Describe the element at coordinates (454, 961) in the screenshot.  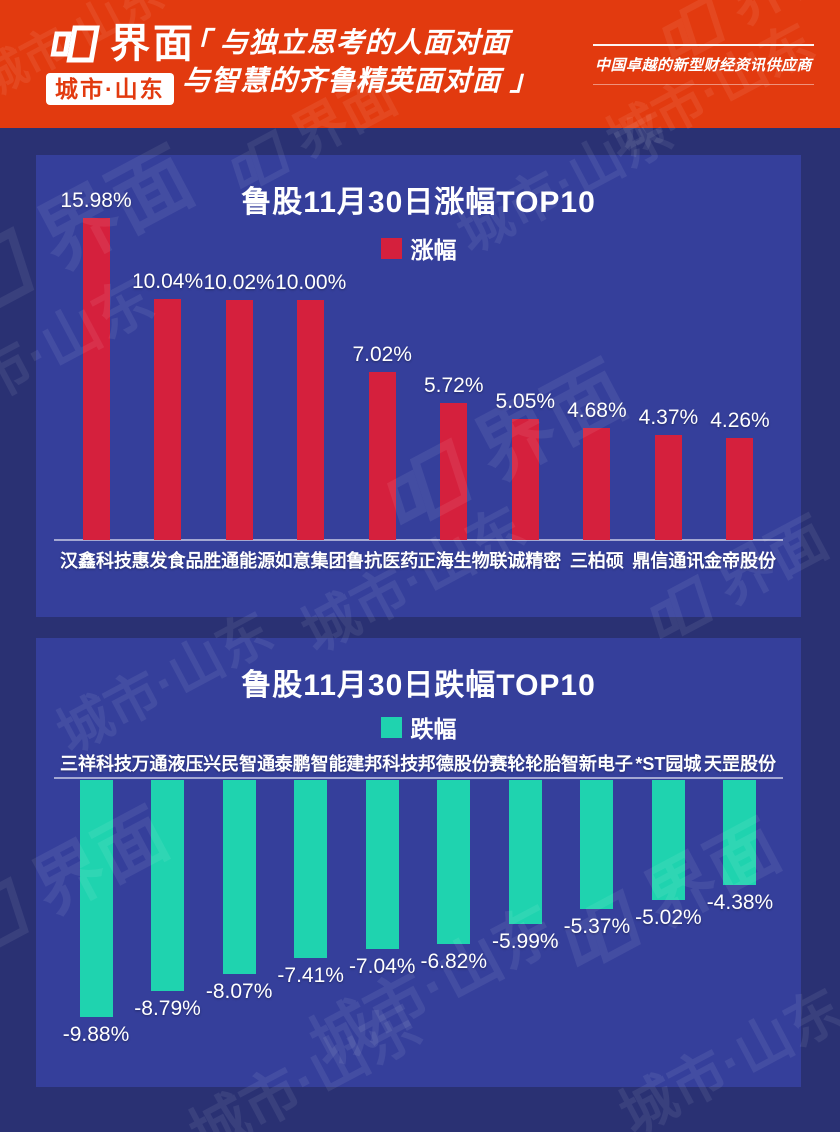
I see `value-label: -6.82%` at that location.